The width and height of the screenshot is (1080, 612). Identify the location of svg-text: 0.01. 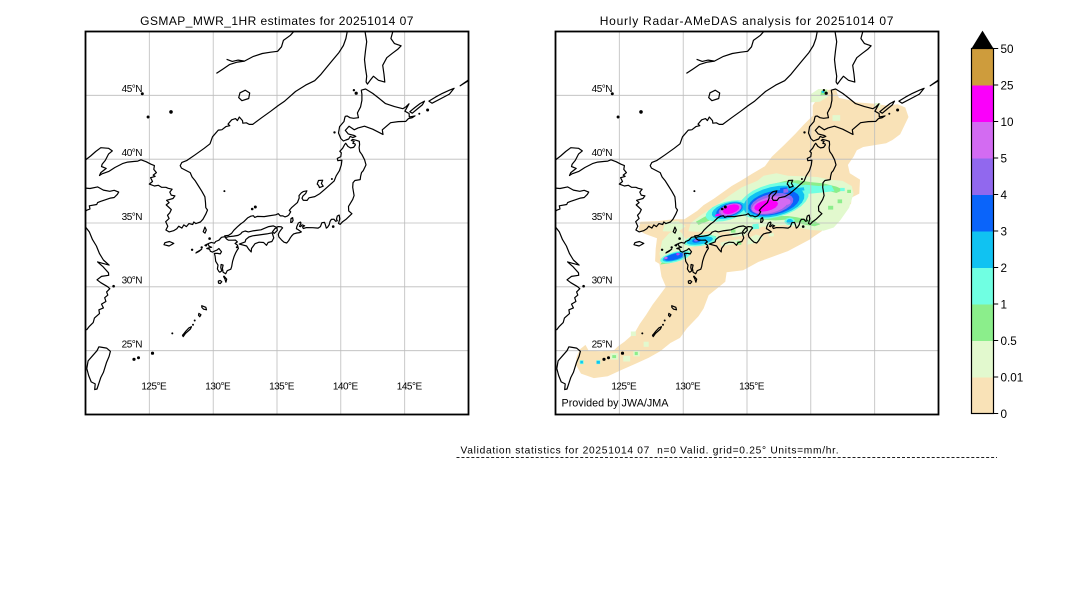
(1012, 378).